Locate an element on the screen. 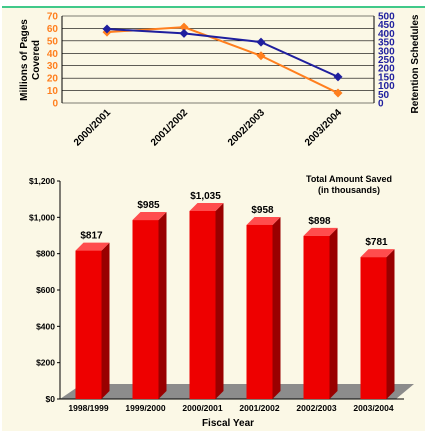 The height and width of the screenshot is (431, 425). bar-data-label: $898 is located at coordinates (319, 221).